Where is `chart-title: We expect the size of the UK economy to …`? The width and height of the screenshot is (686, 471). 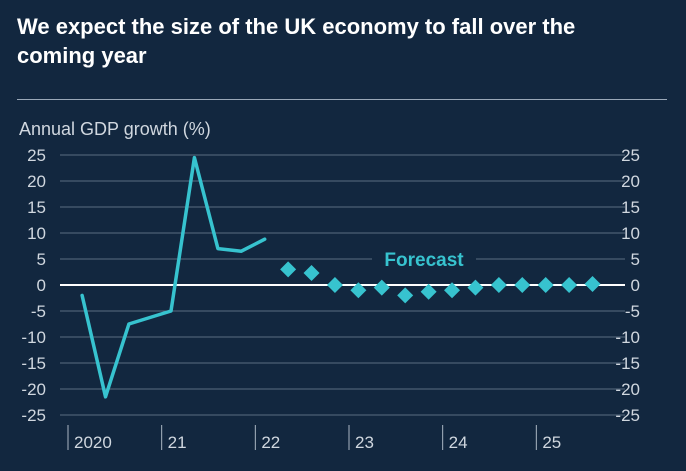 chart-title: We expect the size of the UK economy to … is located at coordinates (296, 41).